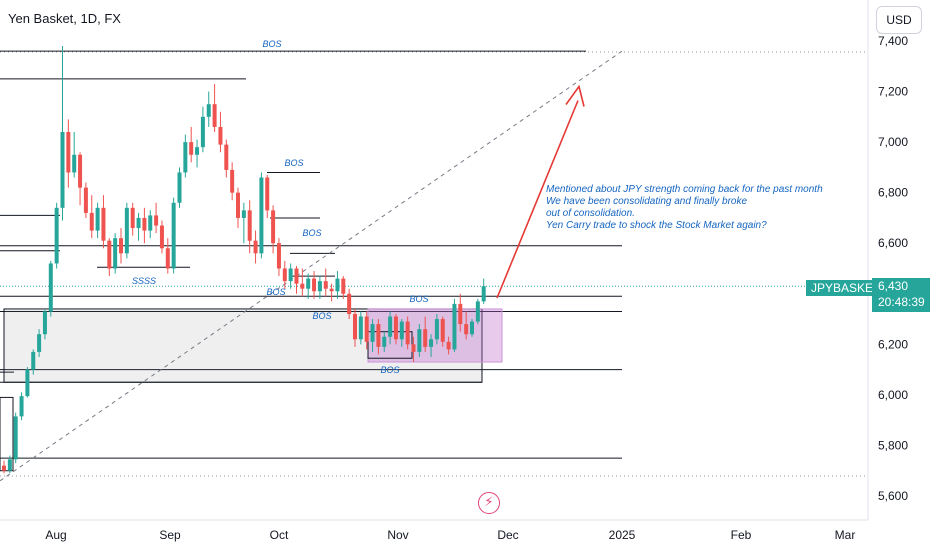 This screenshot has height=550, width=932. I want to click on projection-arrow-line, so click(537, 199).